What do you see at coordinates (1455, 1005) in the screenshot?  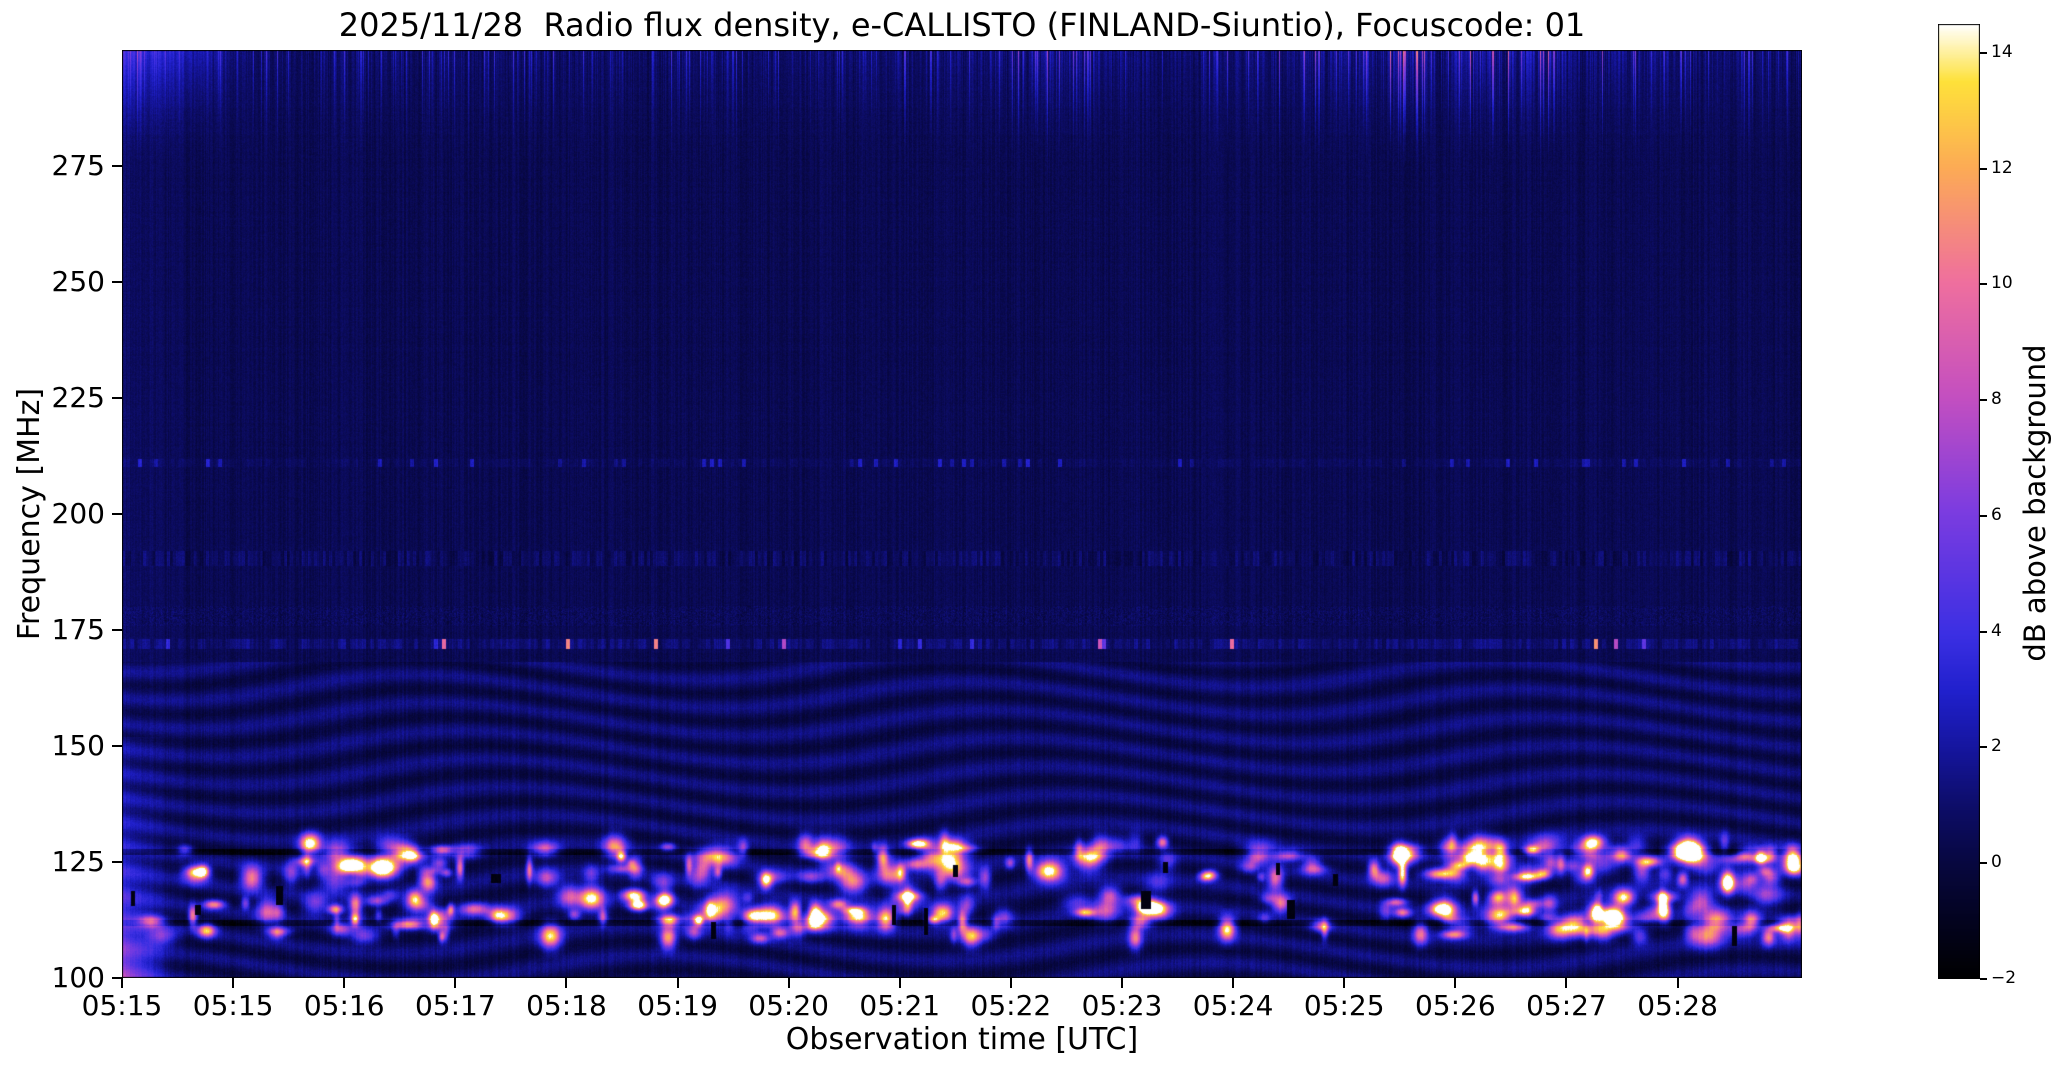 I see `x-tick-label: 05:26` at bounding box center [1455, 1005].